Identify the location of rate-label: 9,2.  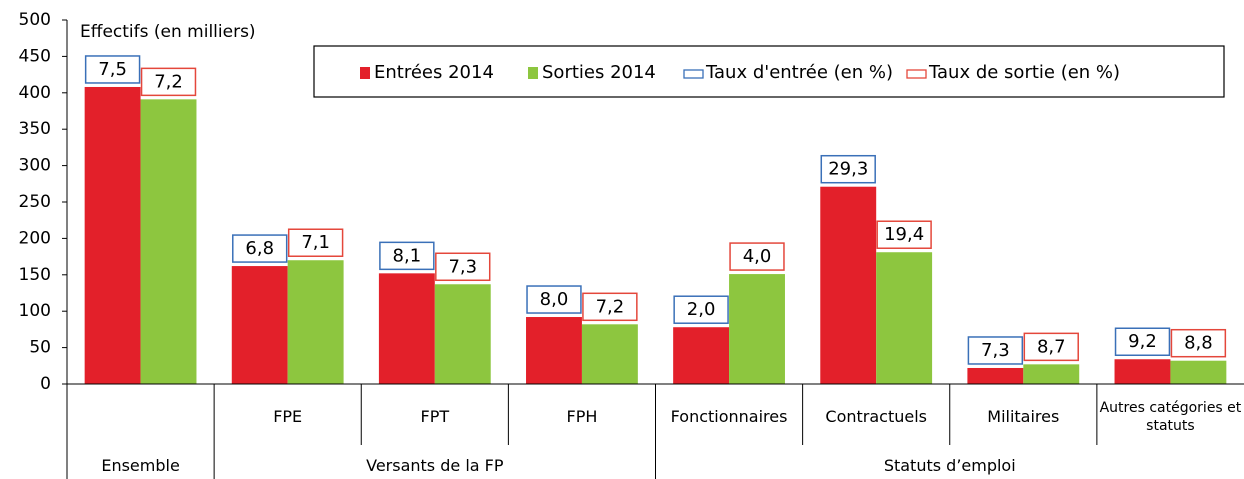
(1142, 341).